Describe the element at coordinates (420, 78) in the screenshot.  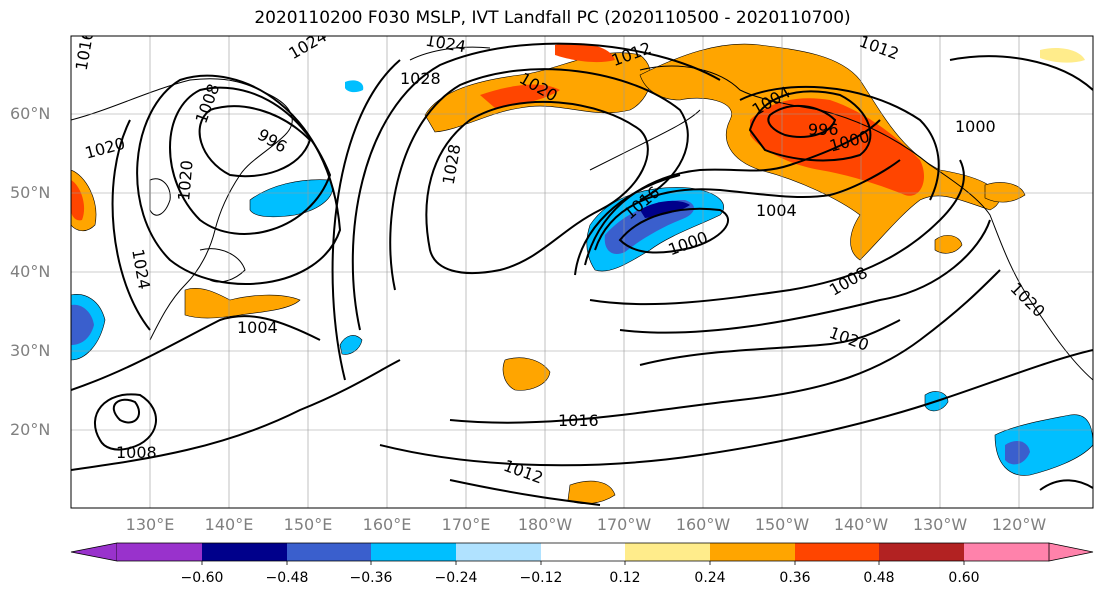
I see `contour-label: 1028` at that location.